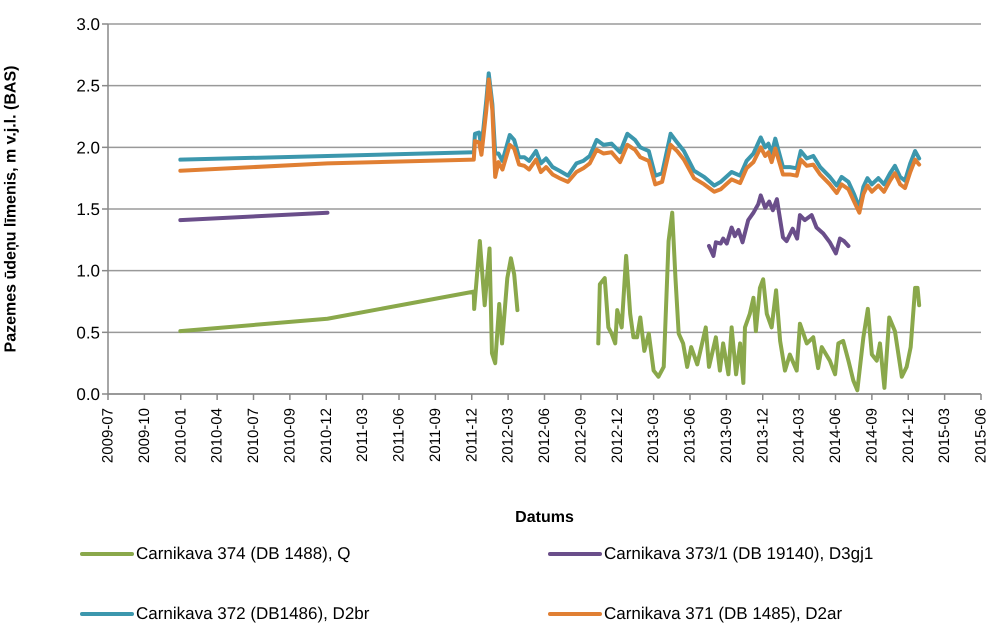 The height and width of the screenshot is (637, 992). What do you see at coordinates (88, 148) in the screenshot?
I see `y-tick-label: 2.0` at bounding box center [88, 148].